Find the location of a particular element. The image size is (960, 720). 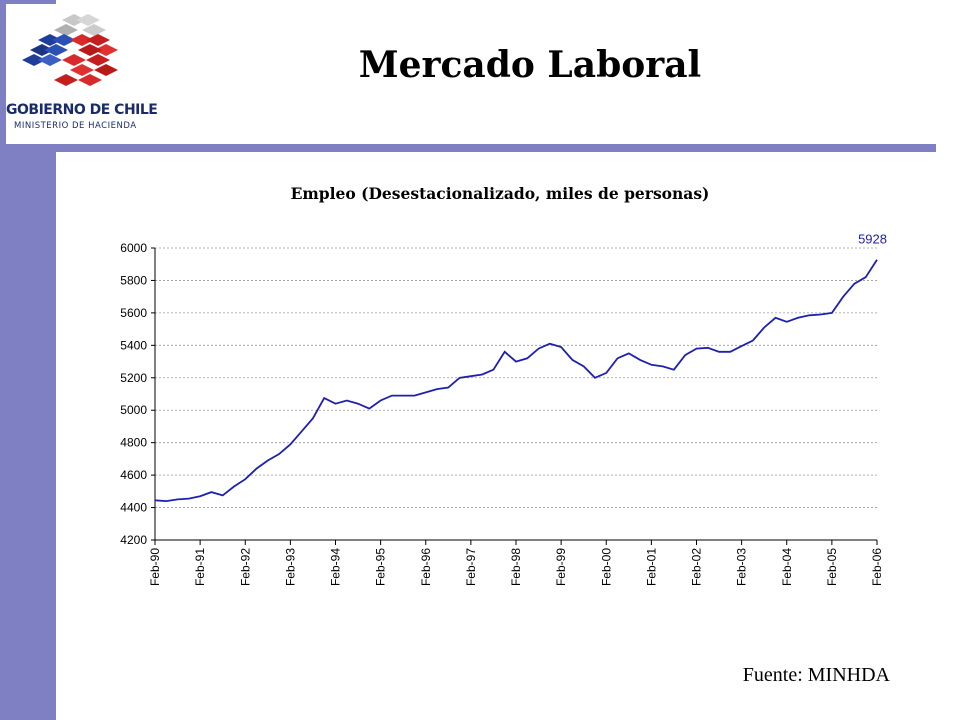

header-rule is located at coordinates (485, 148).